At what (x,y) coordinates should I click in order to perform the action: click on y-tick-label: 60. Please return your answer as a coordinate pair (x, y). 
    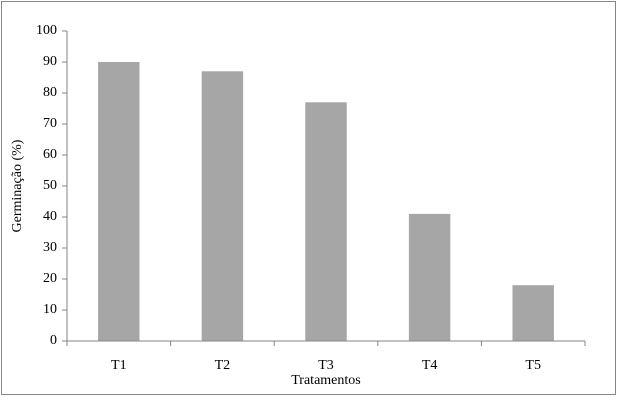
    Looking at the image, I should click on (50, 154).